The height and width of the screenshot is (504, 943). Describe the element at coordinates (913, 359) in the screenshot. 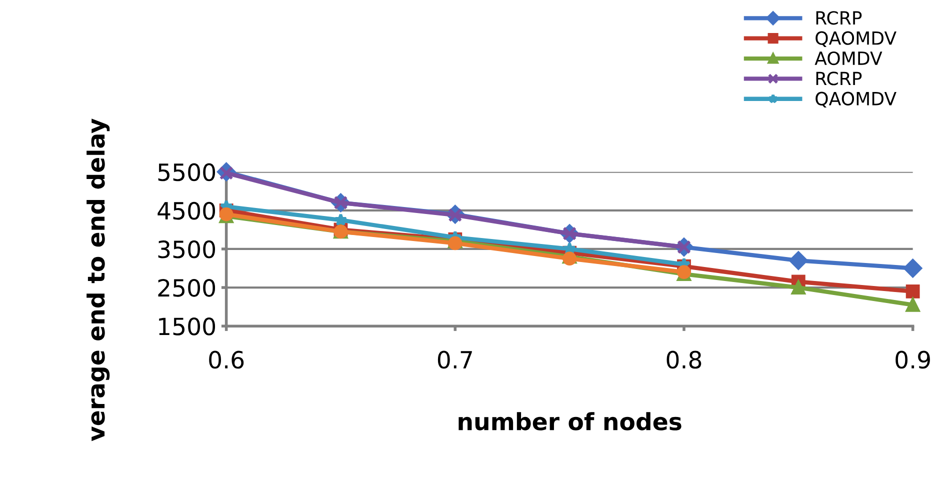

I see `x-tick-label: 0.9` at that location.